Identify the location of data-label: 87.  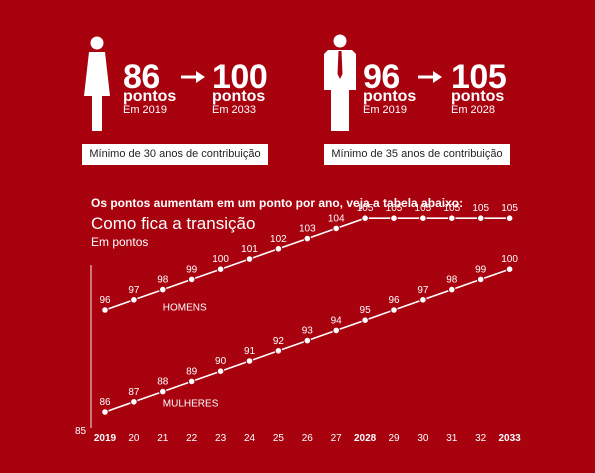
(134, 392).